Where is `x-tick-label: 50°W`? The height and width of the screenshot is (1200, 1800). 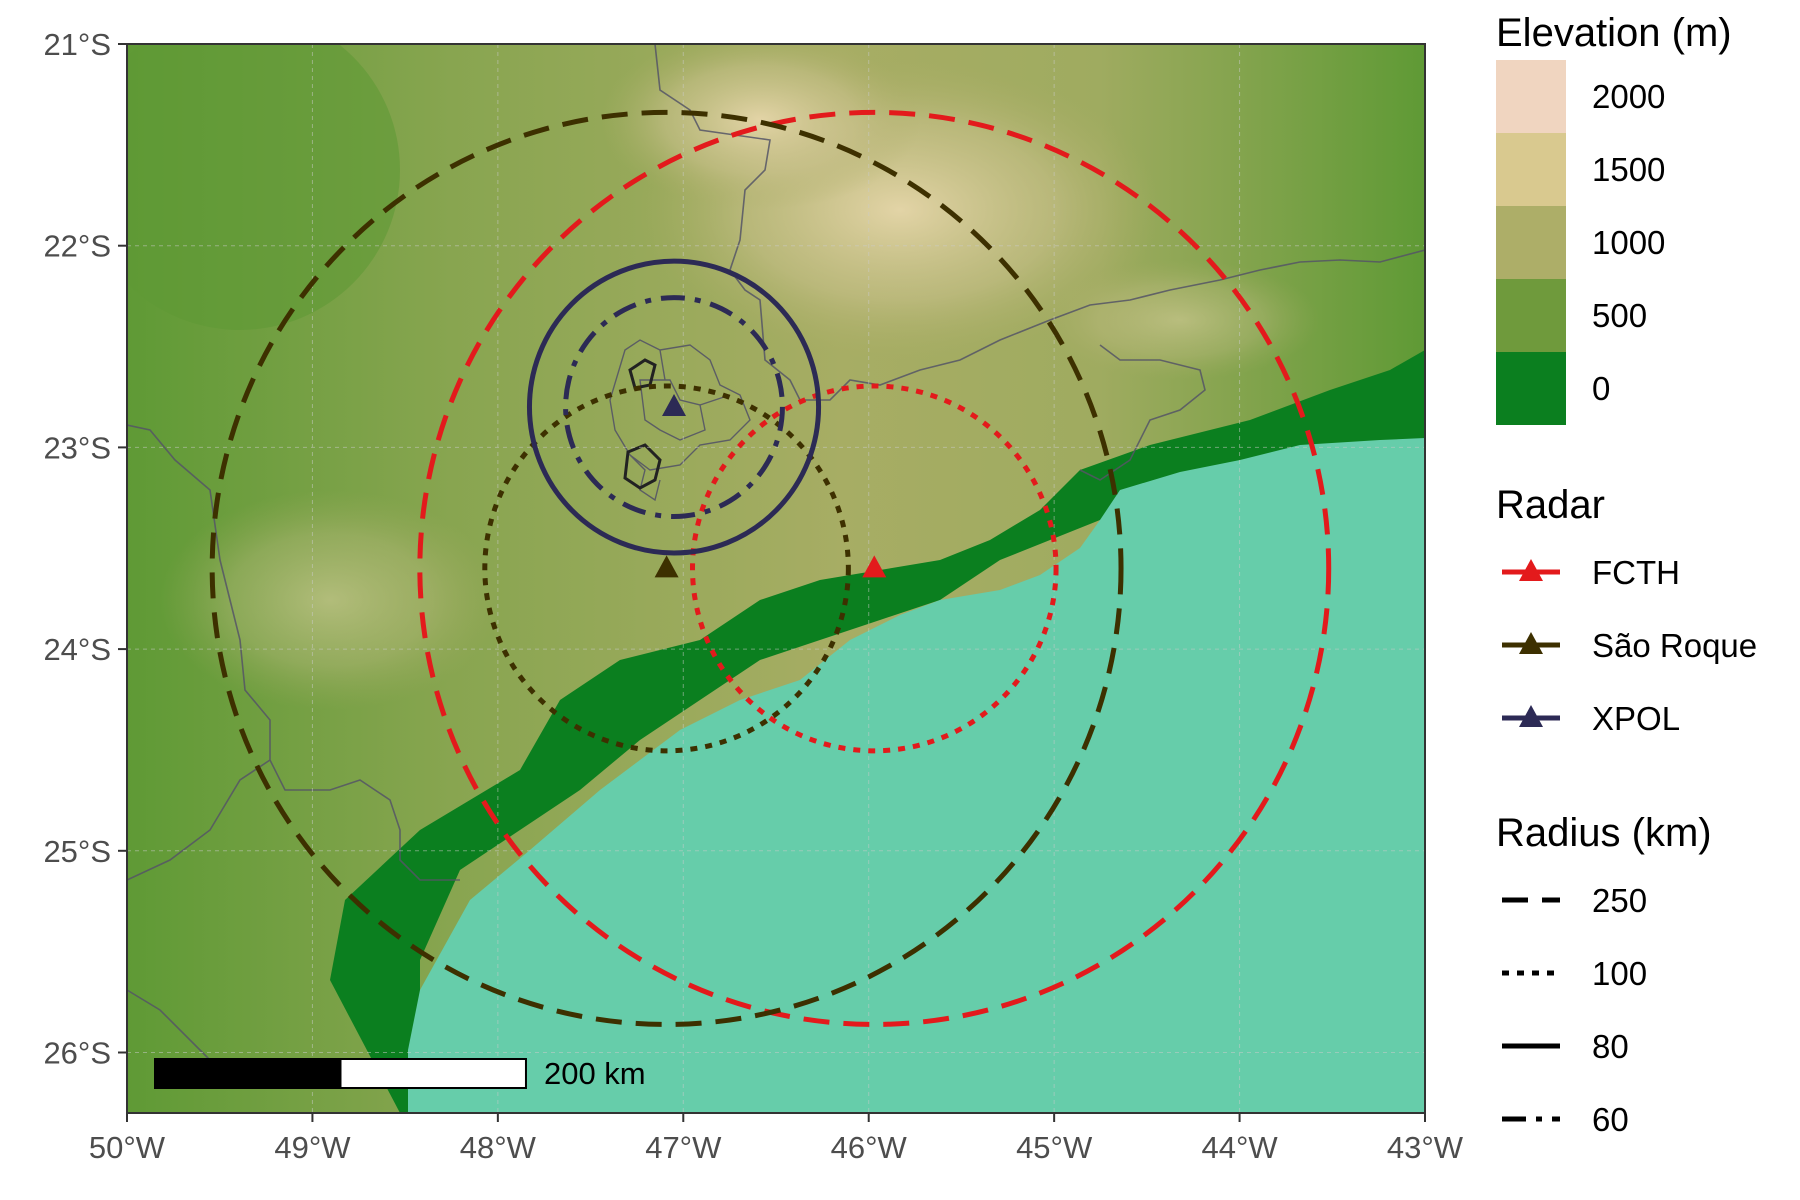
x-tick-label: 50°W is located at coordinates (127, 1147).